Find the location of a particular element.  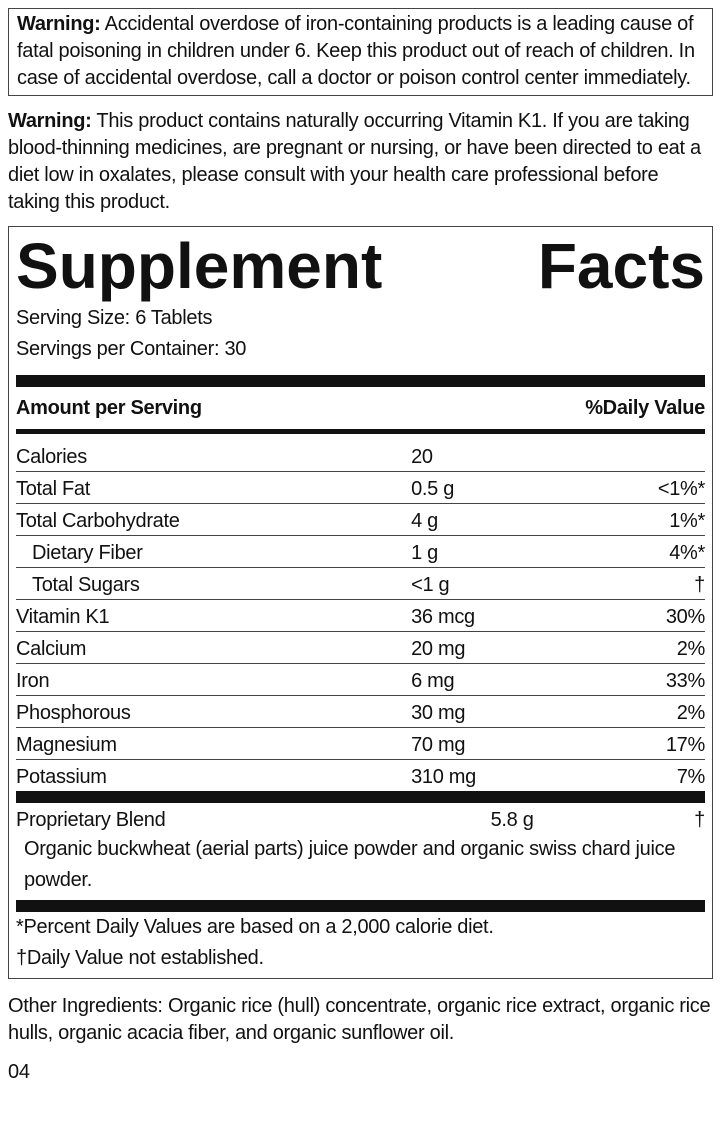

blend-amount: 5.8 g is located at coordinates (512, 820).